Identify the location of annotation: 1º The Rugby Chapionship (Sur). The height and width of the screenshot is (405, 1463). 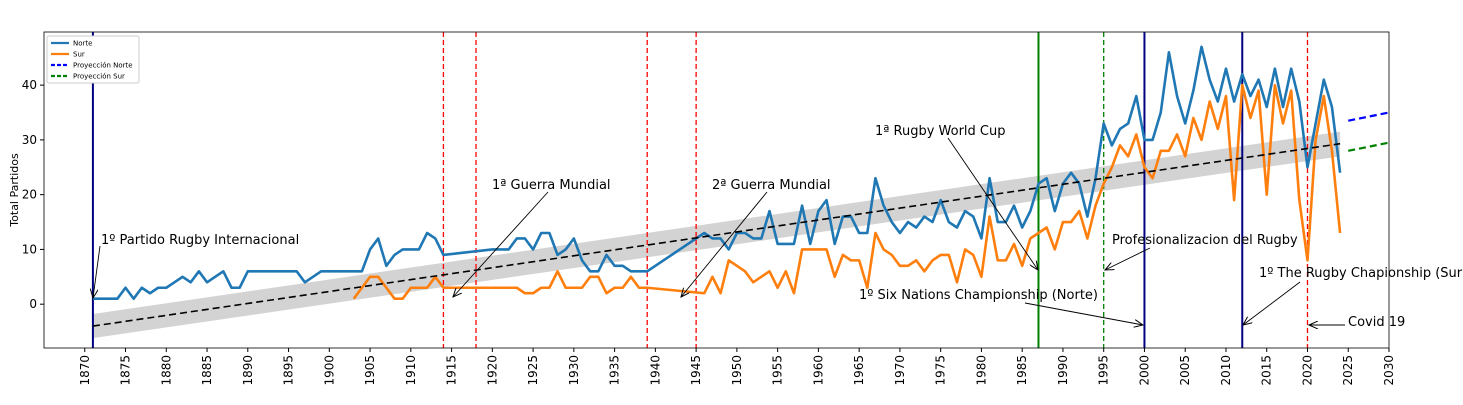
(1361, 273).